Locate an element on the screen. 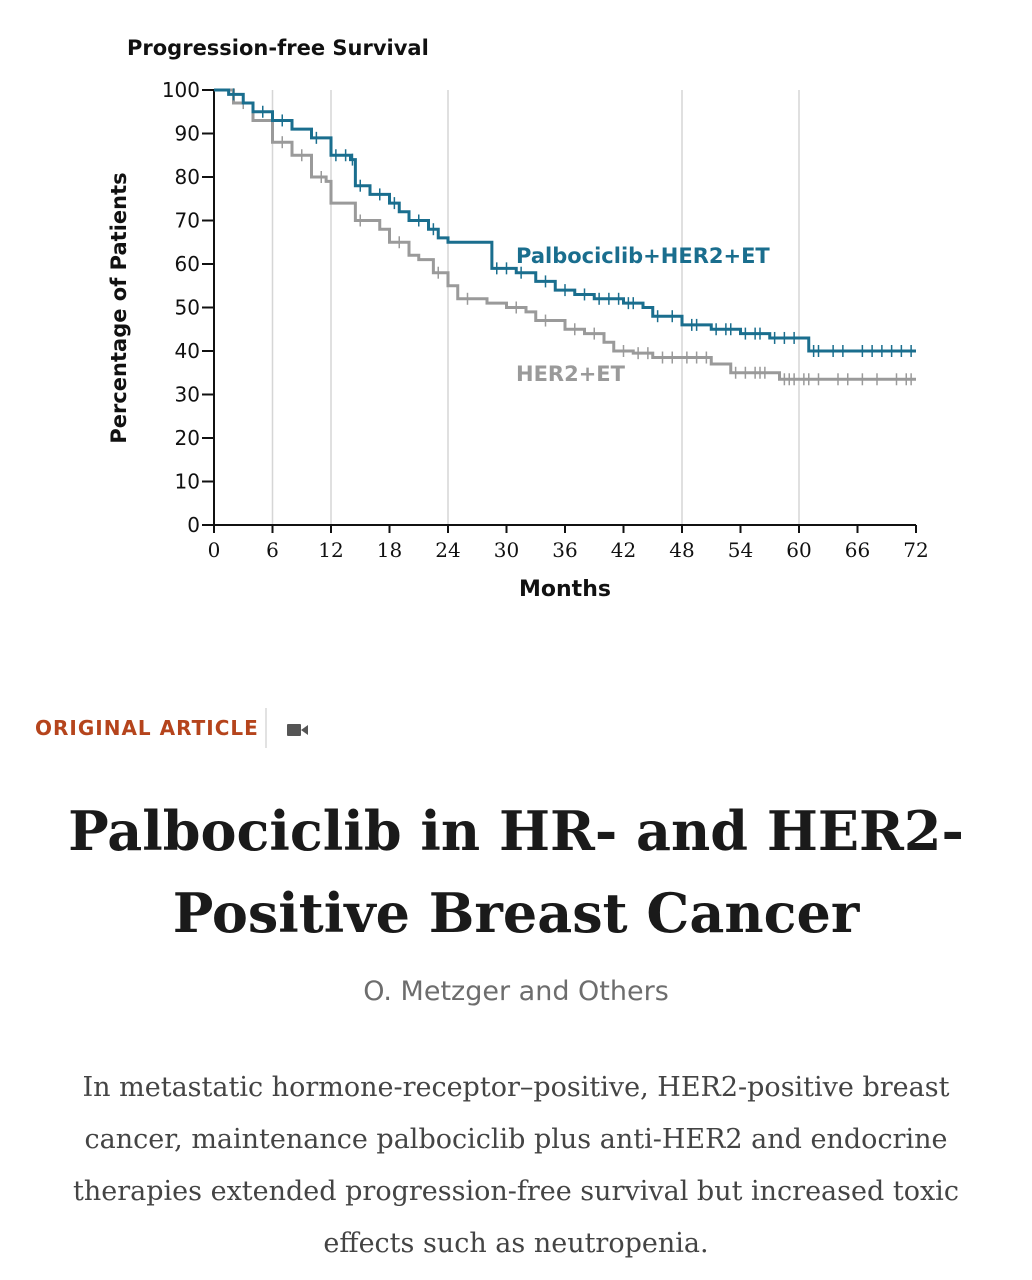 The height and width of the screenshot is (1280, 1032). article-author: O. Metzger and Others is located at coordinates (516, 991).